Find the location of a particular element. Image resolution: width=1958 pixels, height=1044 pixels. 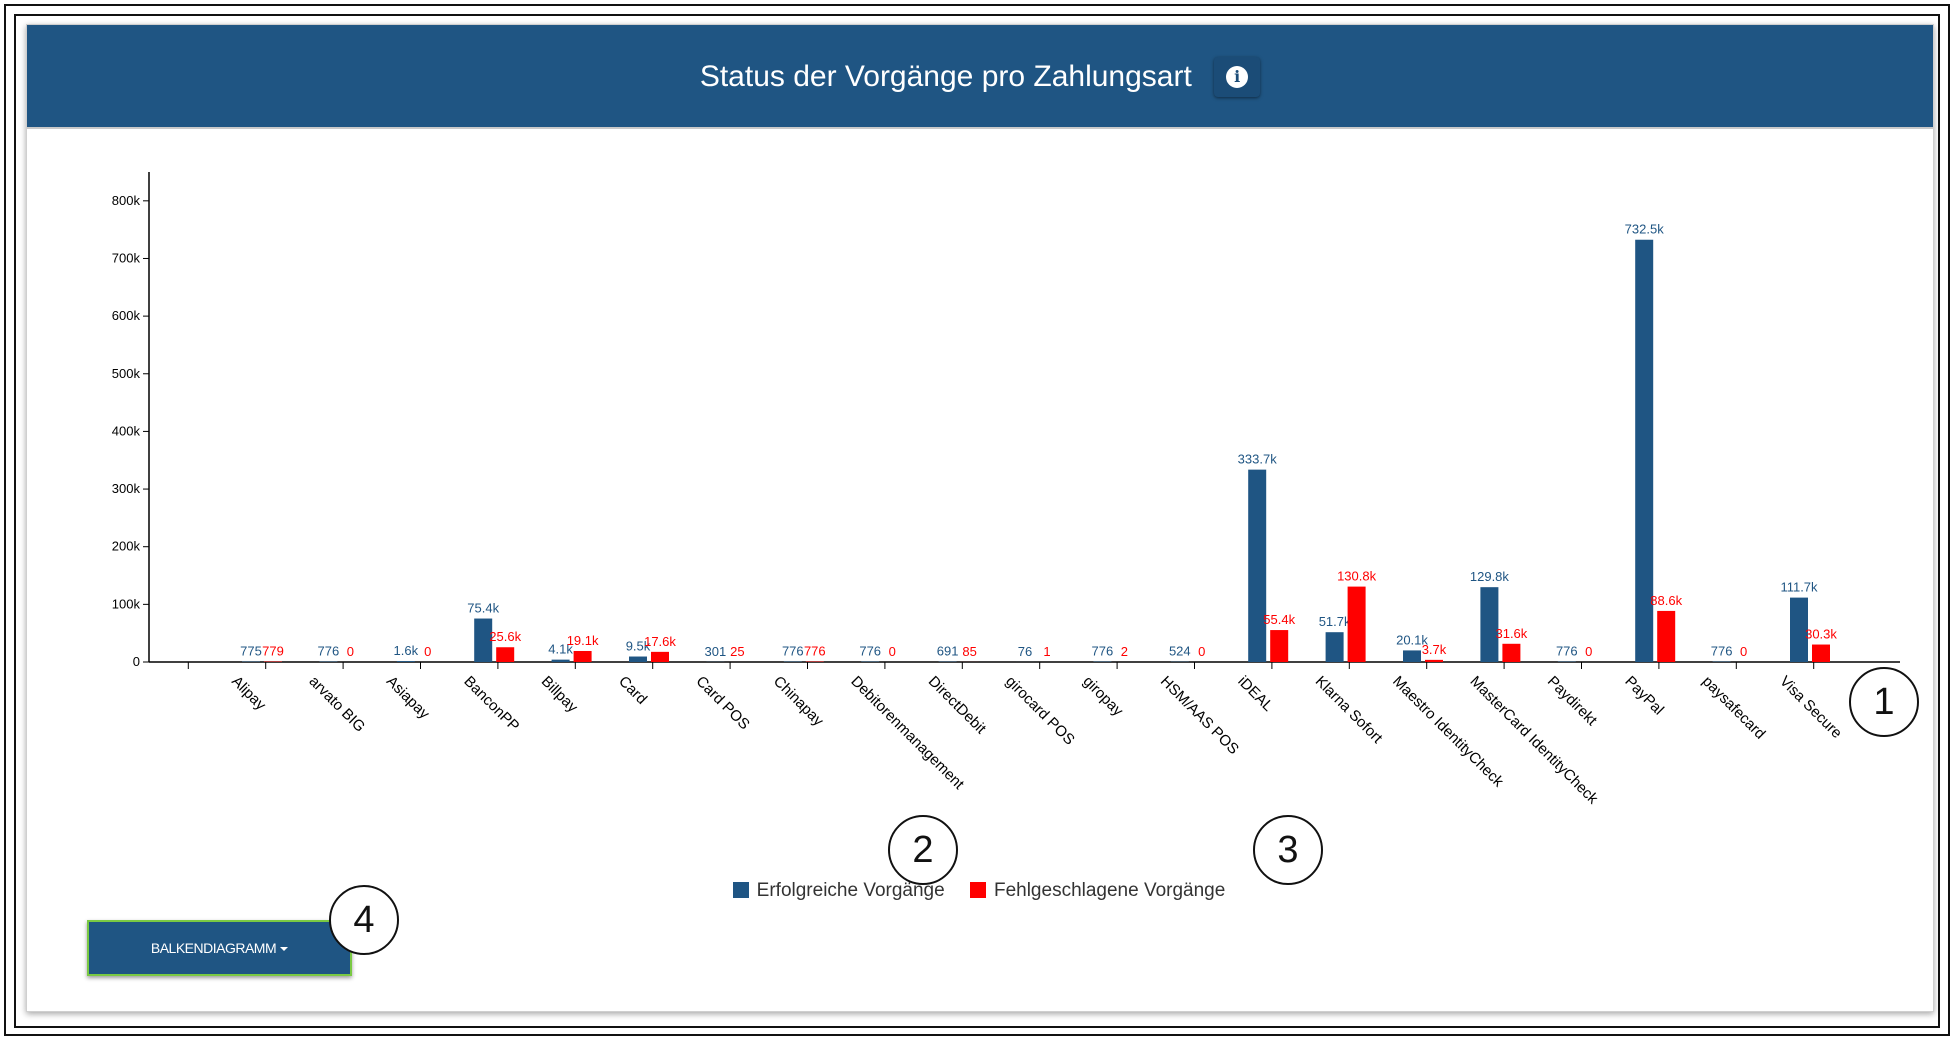

data-label: 111.7k is located at coordinates (1799, 587).